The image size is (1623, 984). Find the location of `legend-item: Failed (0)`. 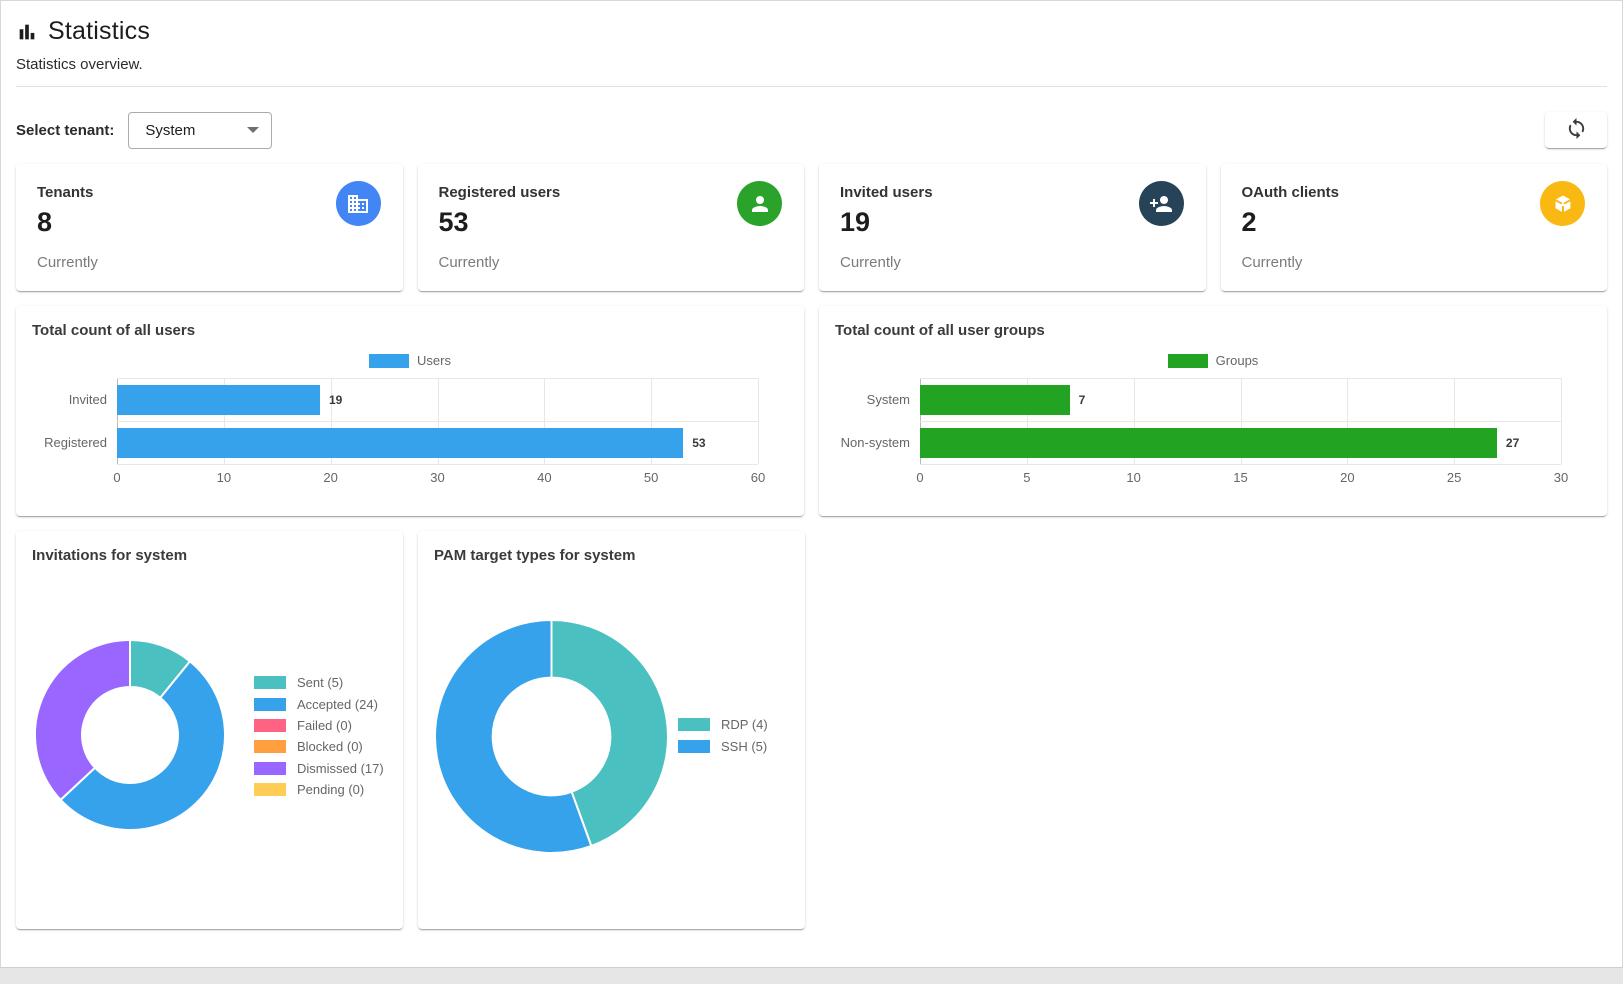

legend-item: Failed (0) is located at coordinates (319, 725).